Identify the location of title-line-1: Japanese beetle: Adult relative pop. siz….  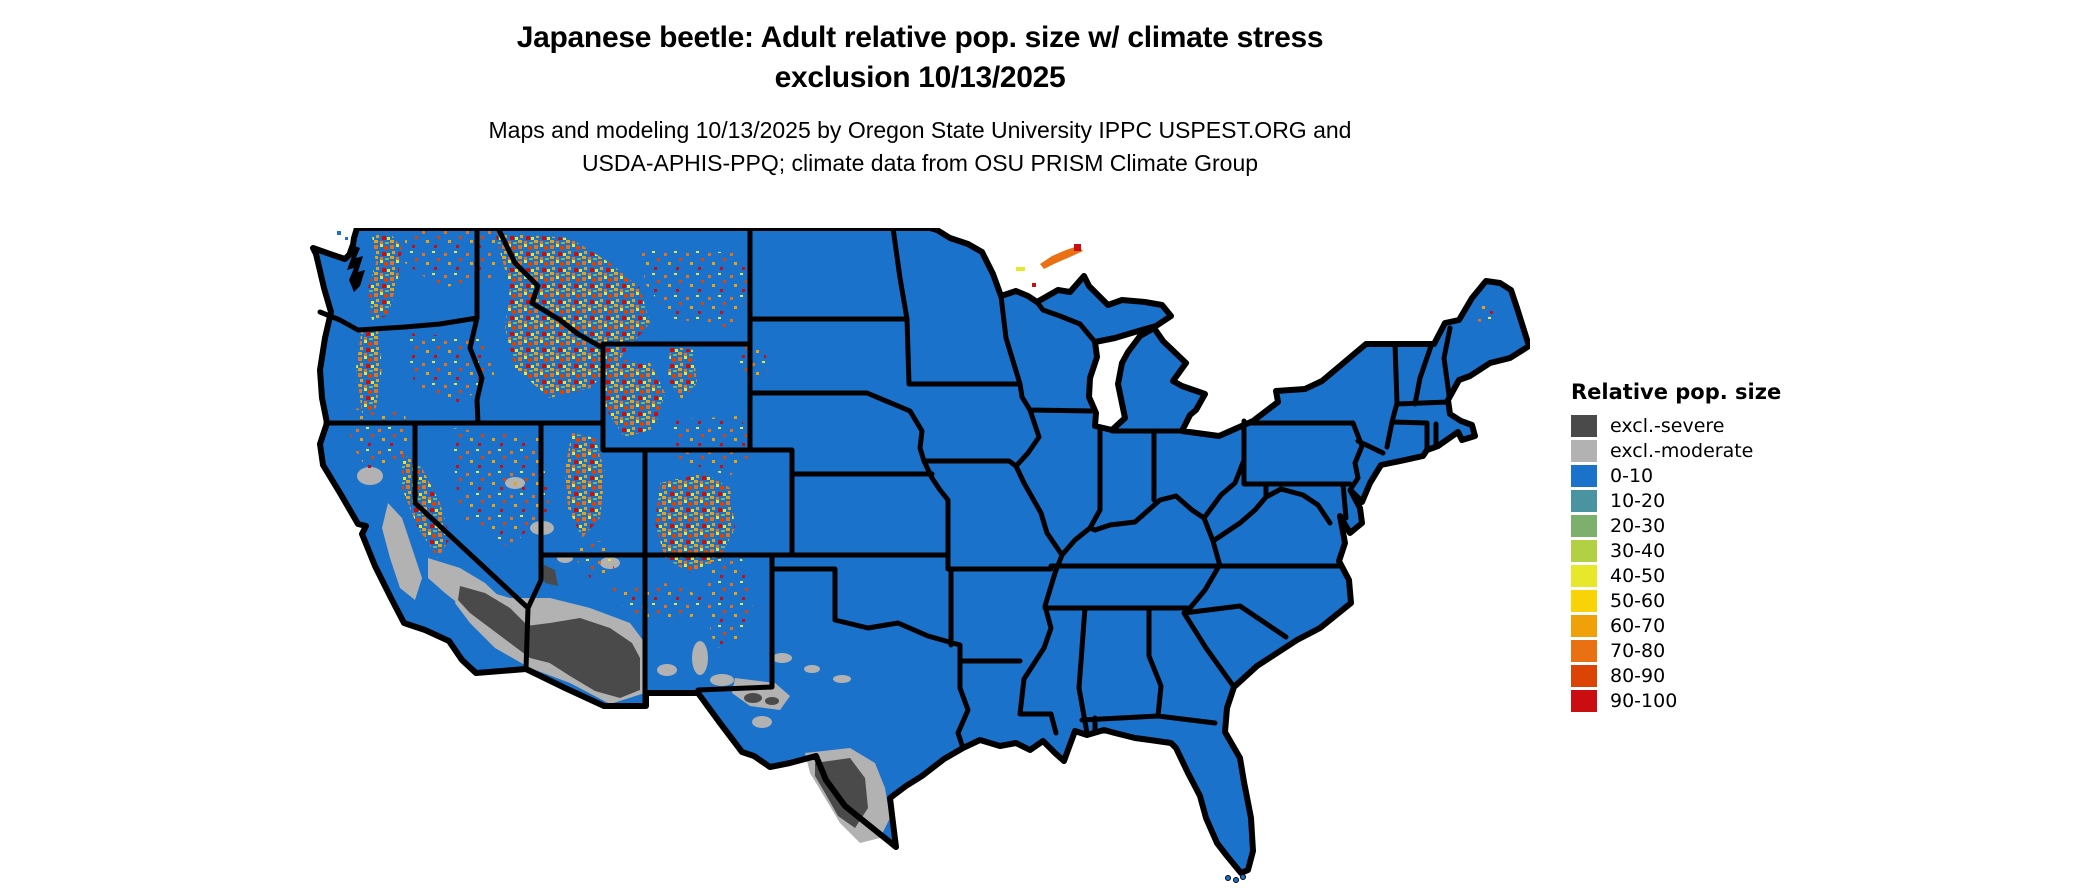
(920, 37).